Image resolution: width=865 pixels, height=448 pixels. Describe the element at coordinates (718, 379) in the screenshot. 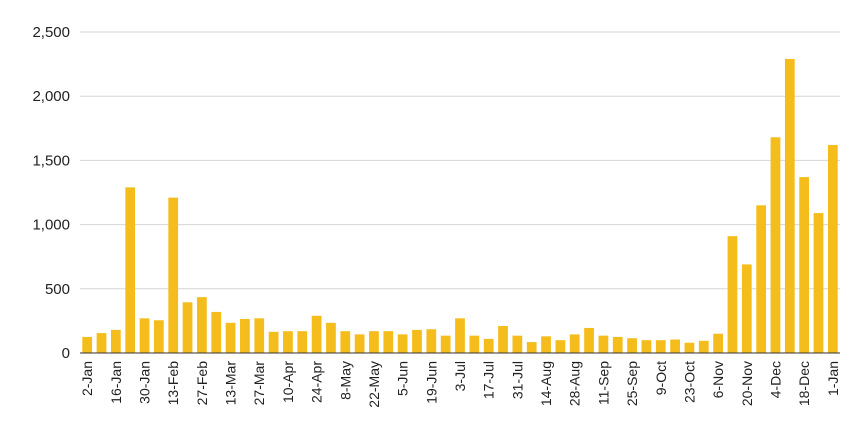

I see `x-tick-label: 6-Nov` at that location.